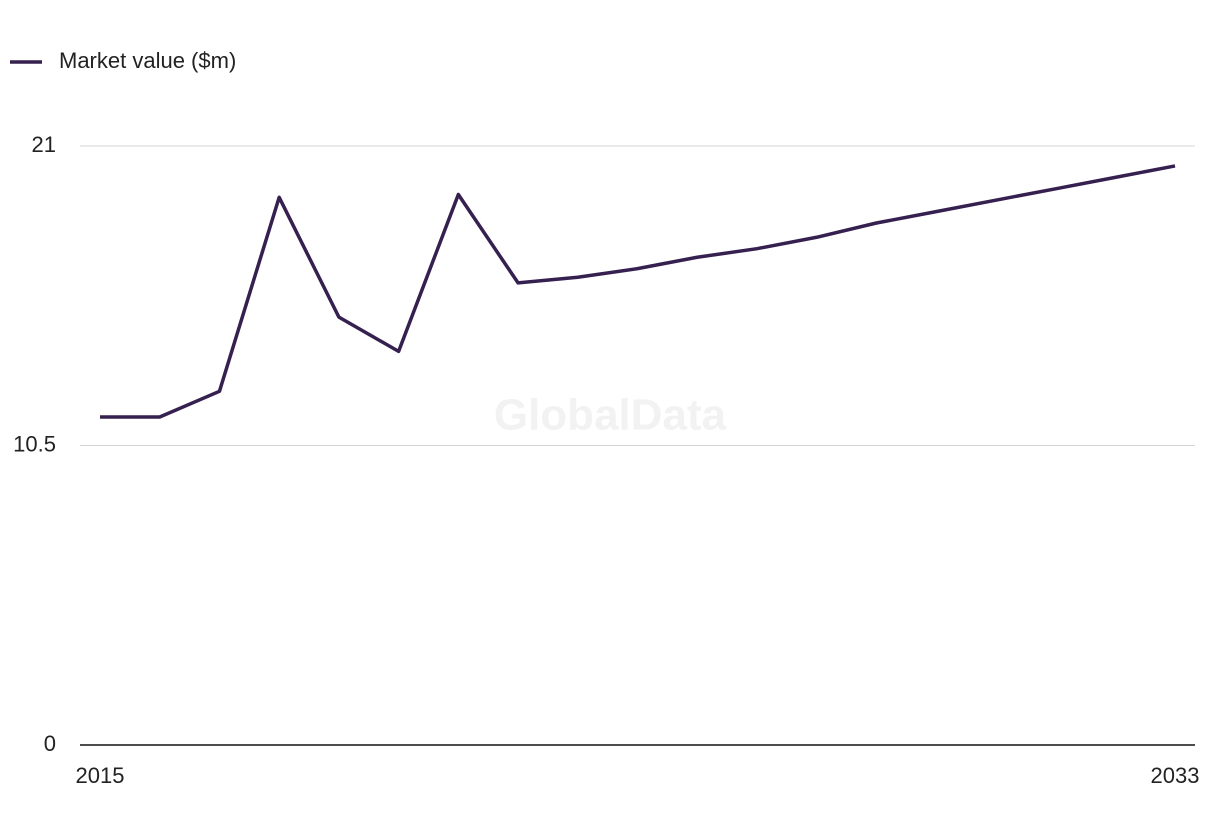 This screenshot has height=836, width=1220. Describe the element at coordinates (34, 443) in the screenshot. I see `y-tick-label: 10.5` at that location.